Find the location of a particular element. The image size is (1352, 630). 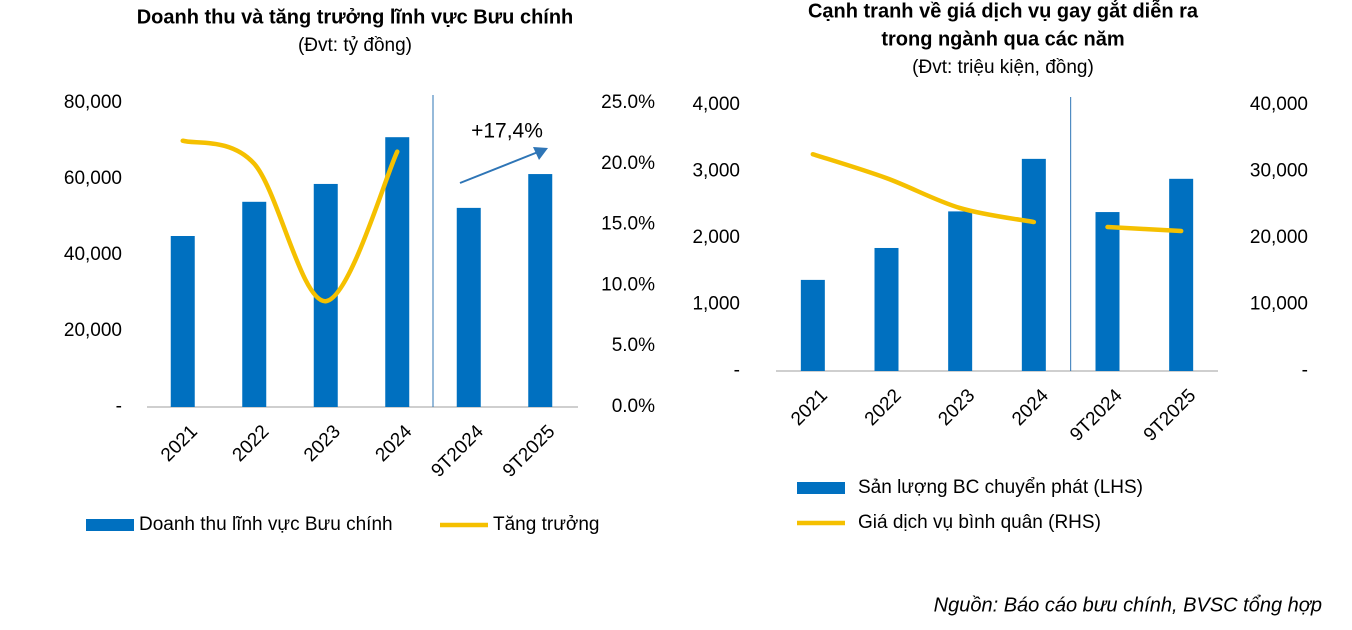

y-tick-label: 2,000 is located at coordinates (716, 237).